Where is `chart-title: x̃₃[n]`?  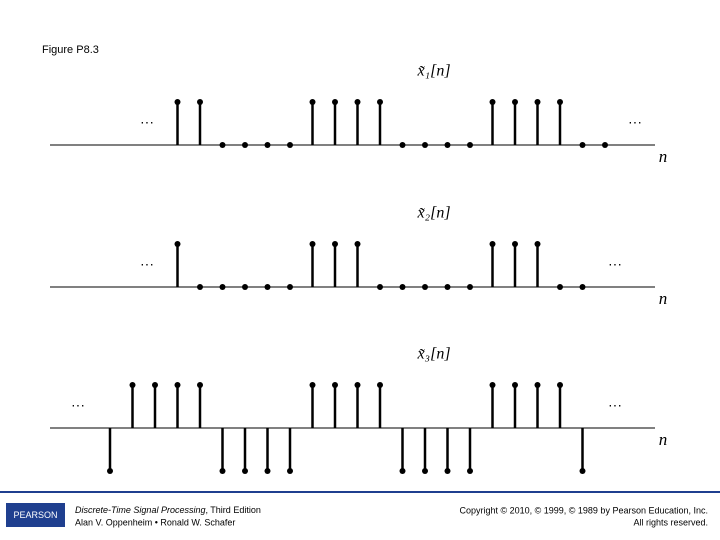
chart-title: x̃₃[n] is located at coordinates (433, 354).